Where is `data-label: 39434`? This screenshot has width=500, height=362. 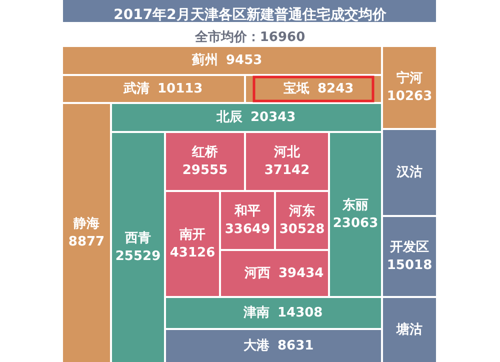
data-label: 39434 is located at coordinates (301, 273).